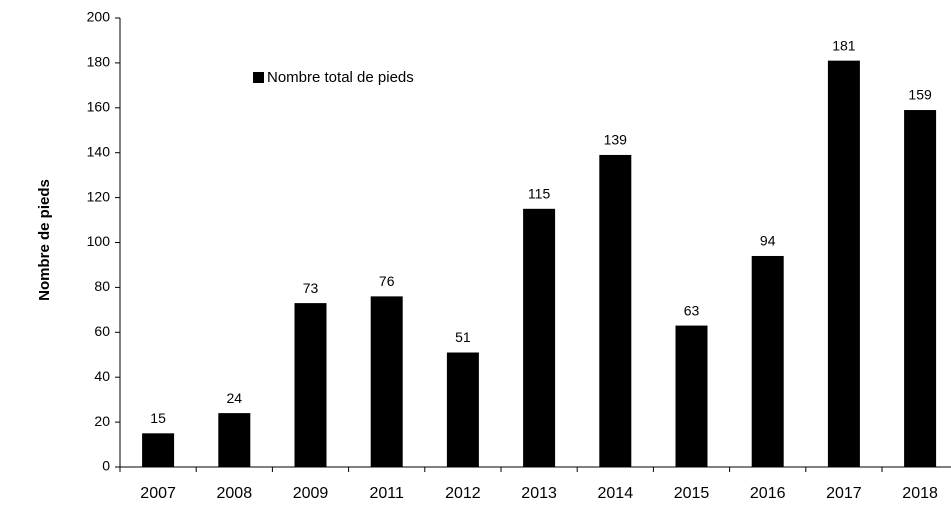 The width and height of the screenshot is (951, 506). What do you see at coordinates (616, 140) in the screenshot?
I see `data-label: 139` at bounding box center [616, 140].